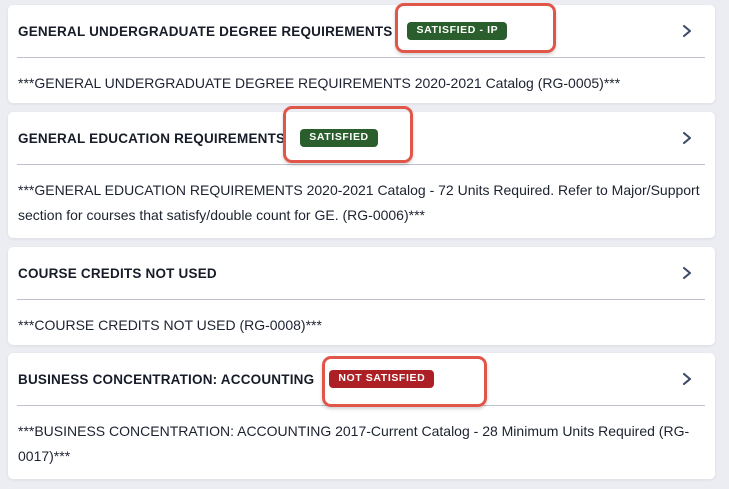 Image resolution: width=729 pixels, height=489 pixels. Describe the element at coordinates (152, 138) in the screenshot. I see `requirement-title: GENERAL EDUCATION REQUIREMENTS` at that location.